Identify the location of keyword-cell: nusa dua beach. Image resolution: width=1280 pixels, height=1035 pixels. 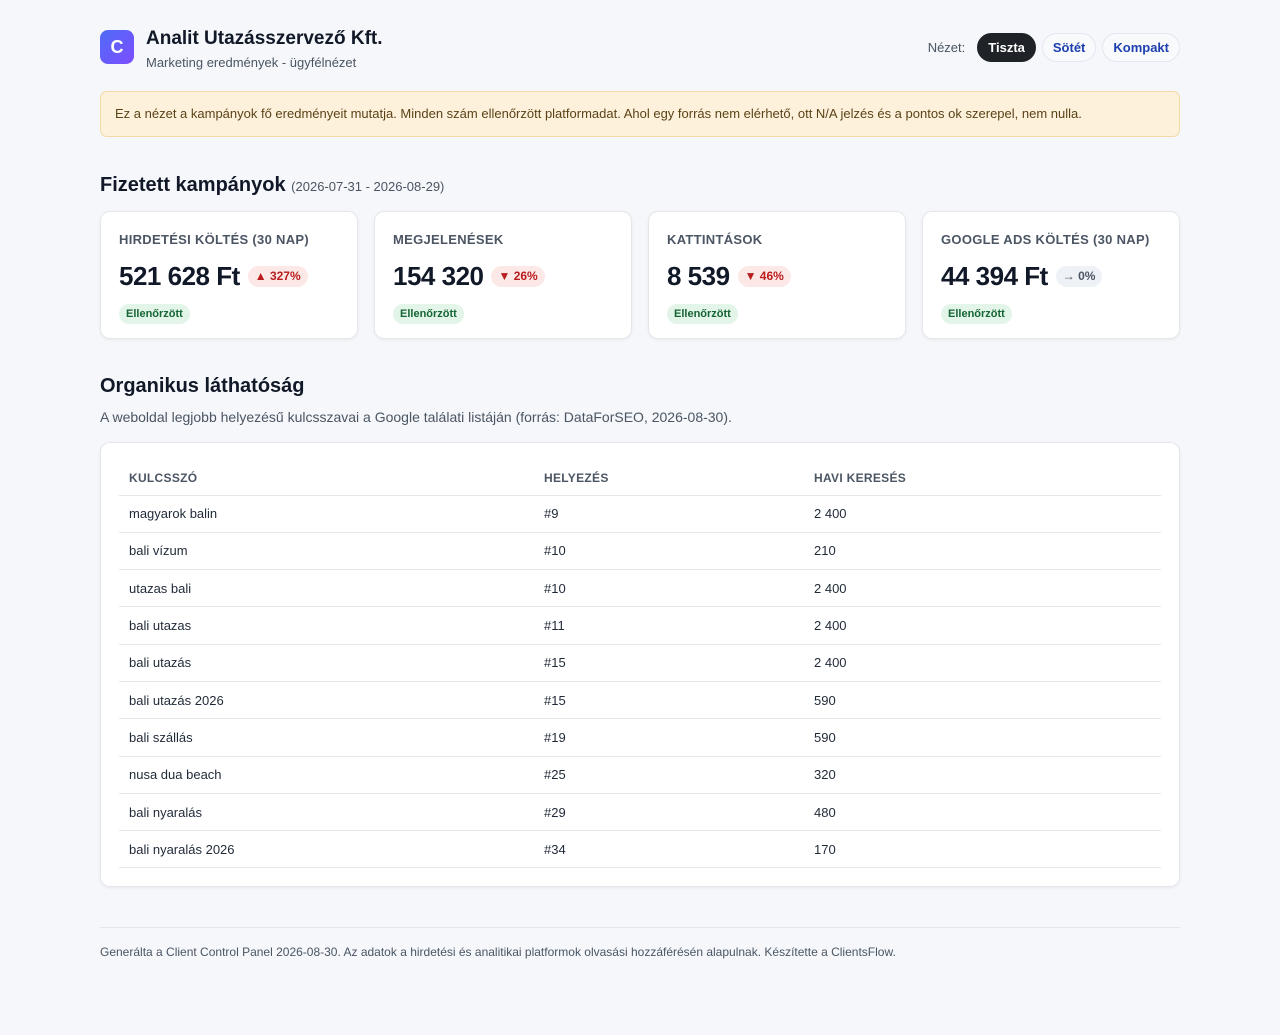
(326, 775).